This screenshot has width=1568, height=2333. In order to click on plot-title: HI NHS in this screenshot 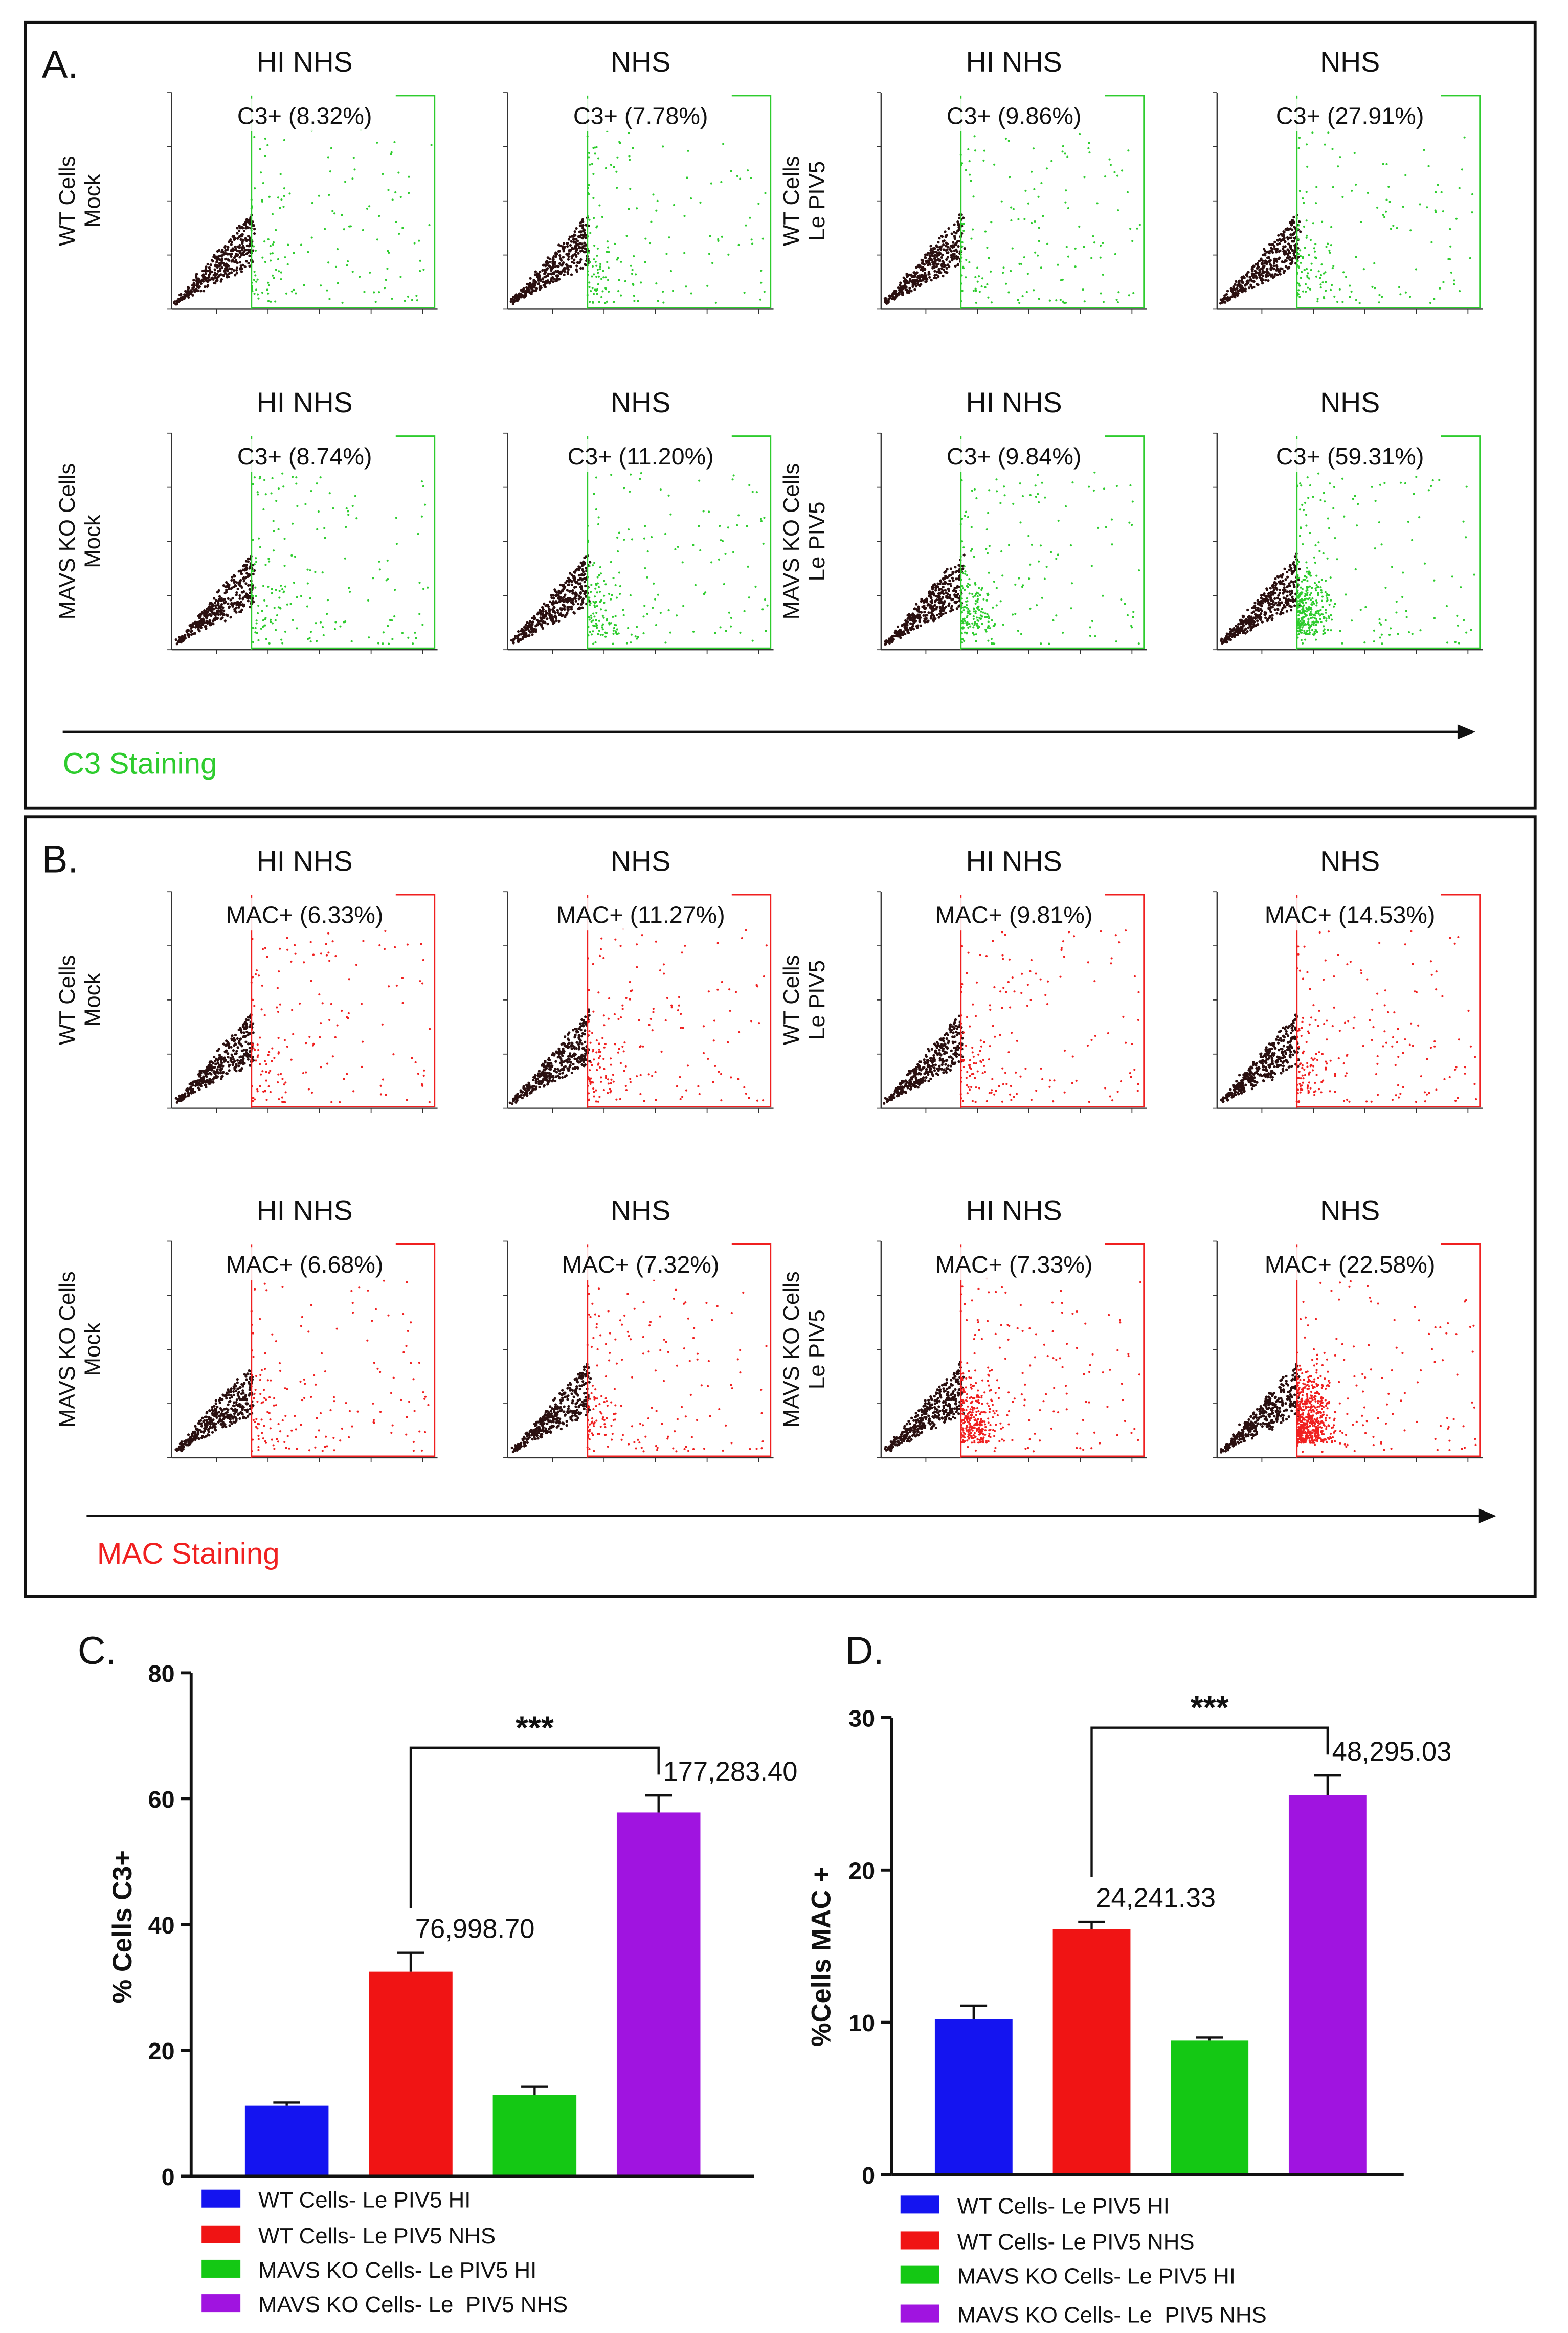, I will do `click(1014, 62)`.